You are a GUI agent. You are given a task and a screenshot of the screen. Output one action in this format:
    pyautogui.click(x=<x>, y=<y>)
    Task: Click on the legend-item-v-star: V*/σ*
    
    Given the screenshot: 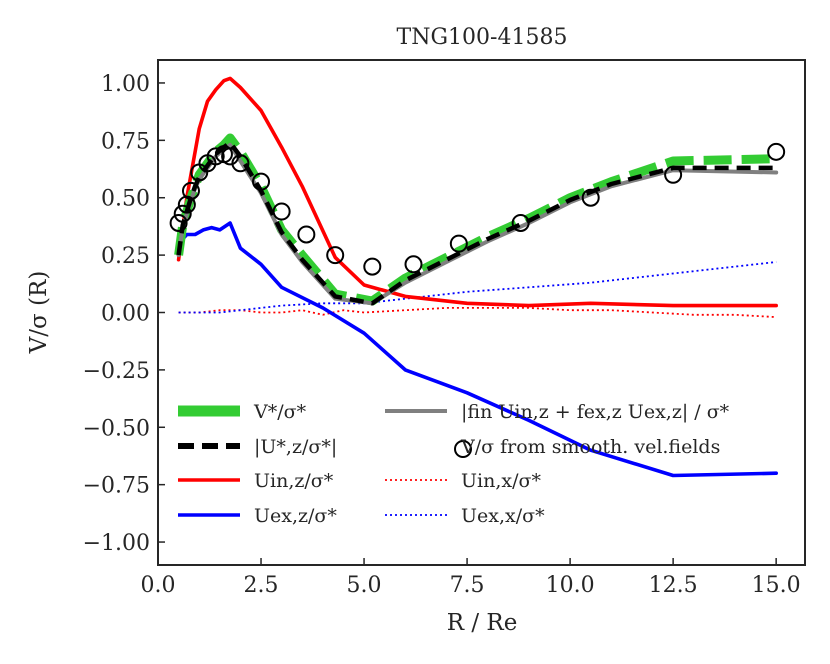 What is the action you would take?
    pyautogui.click(x=242, y=412)
    